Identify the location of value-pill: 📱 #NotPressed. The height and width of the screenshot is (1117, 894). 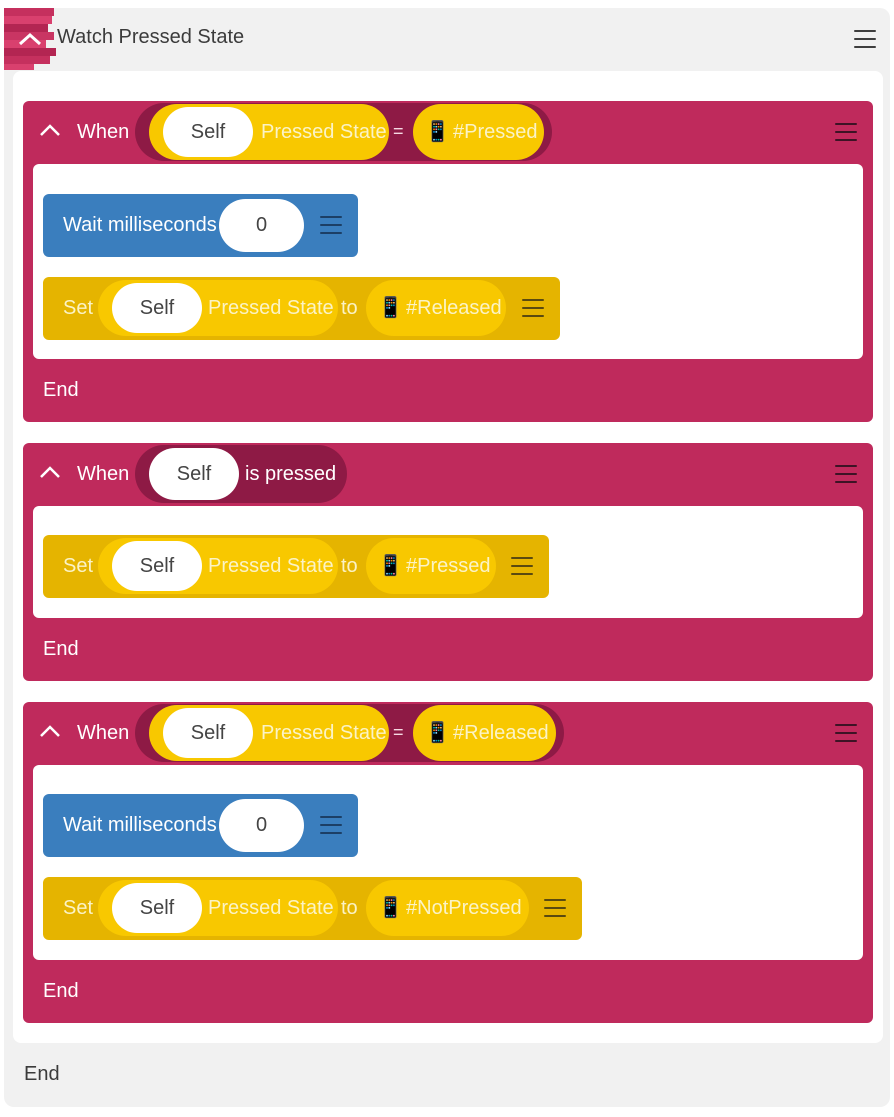
(447, 908).